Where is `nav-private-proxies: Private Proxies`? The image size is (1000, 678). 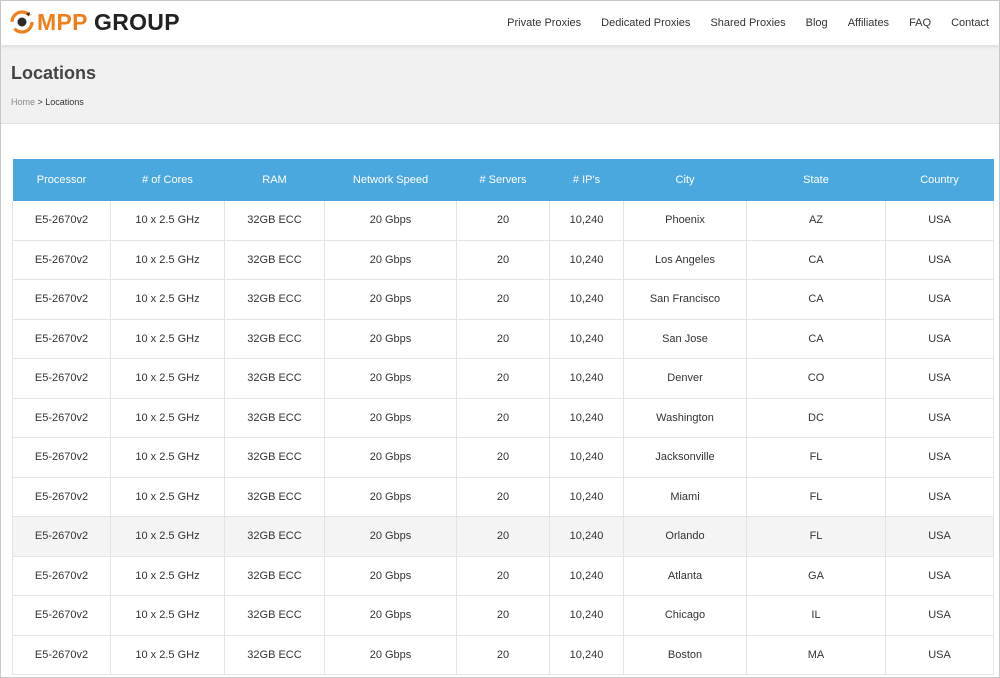
nav-private-proxies: Private Proxies is located at coordinates (544, 23).